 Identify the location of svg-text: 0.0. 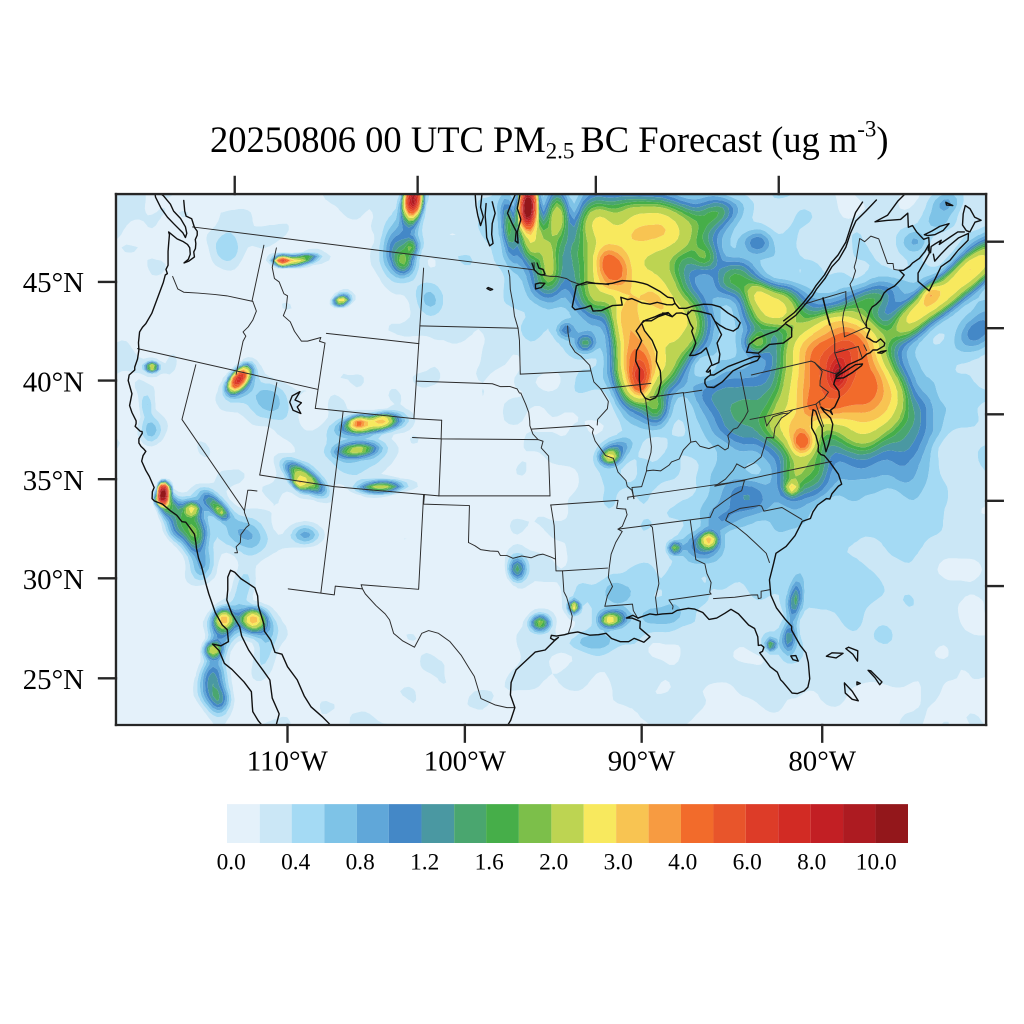
(231, 863).